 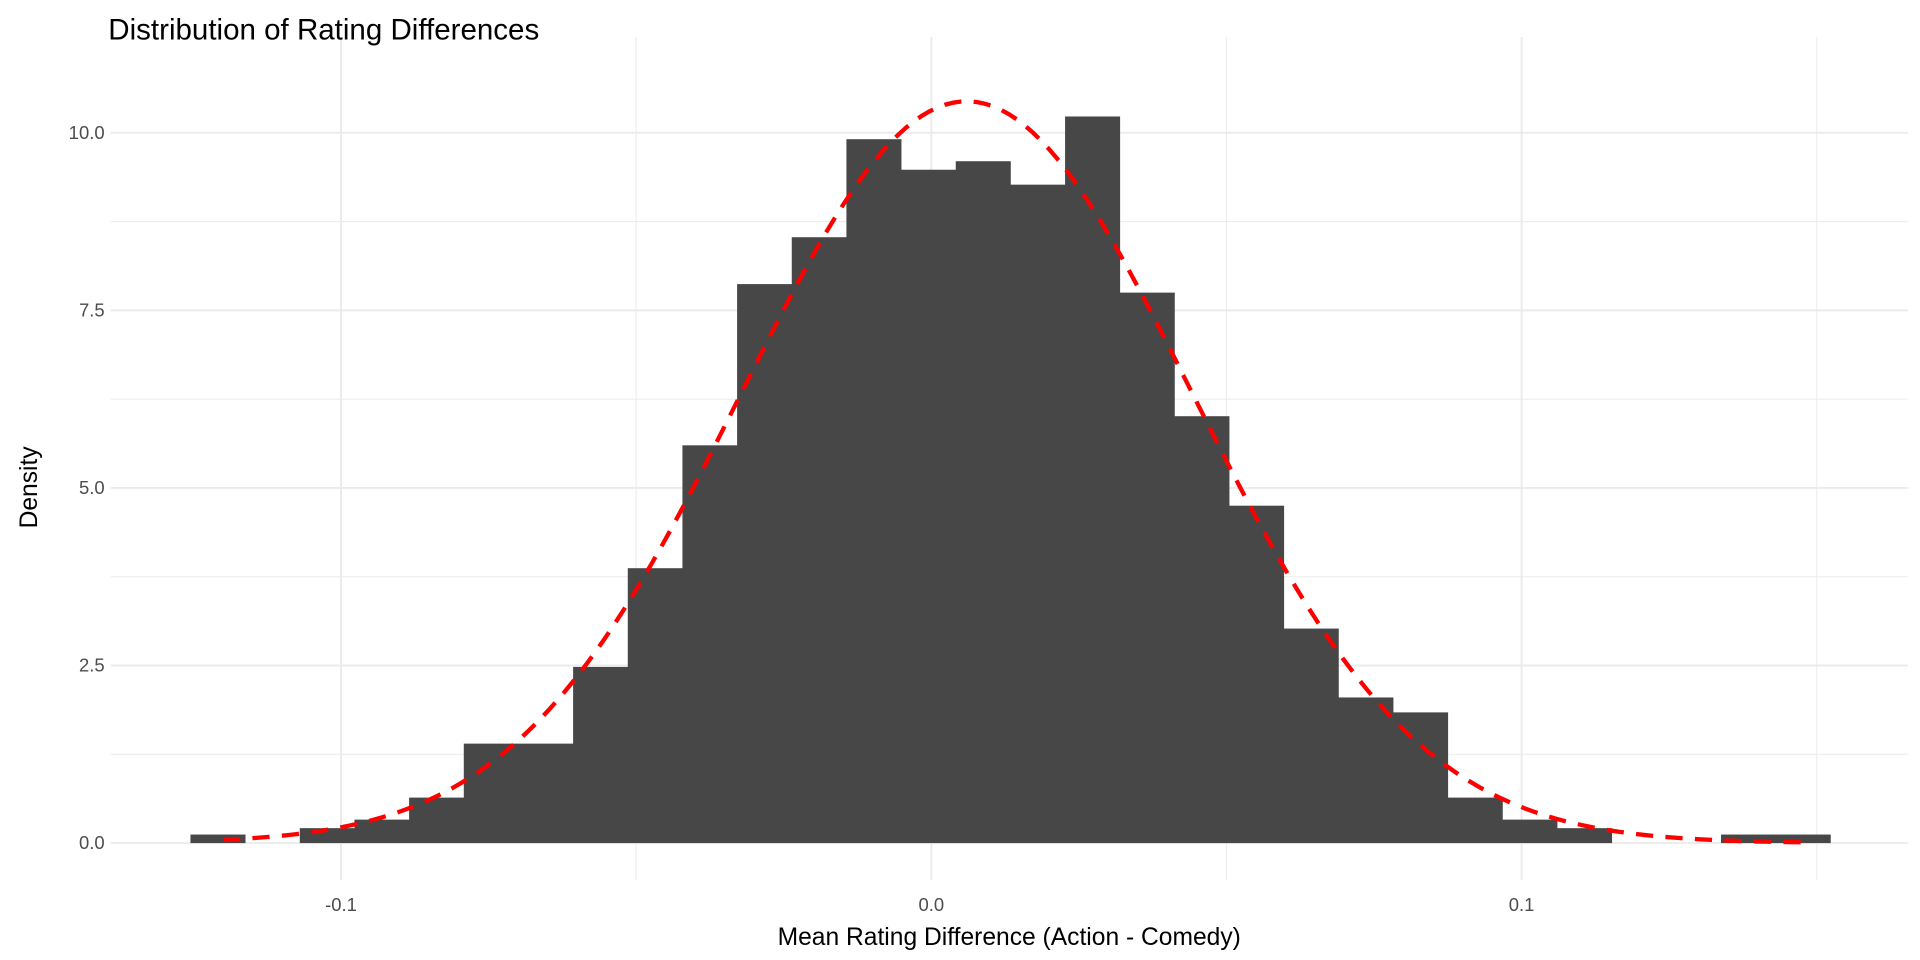 I want to click on y-tick-label: 10.0, so click(x=87, y=132).